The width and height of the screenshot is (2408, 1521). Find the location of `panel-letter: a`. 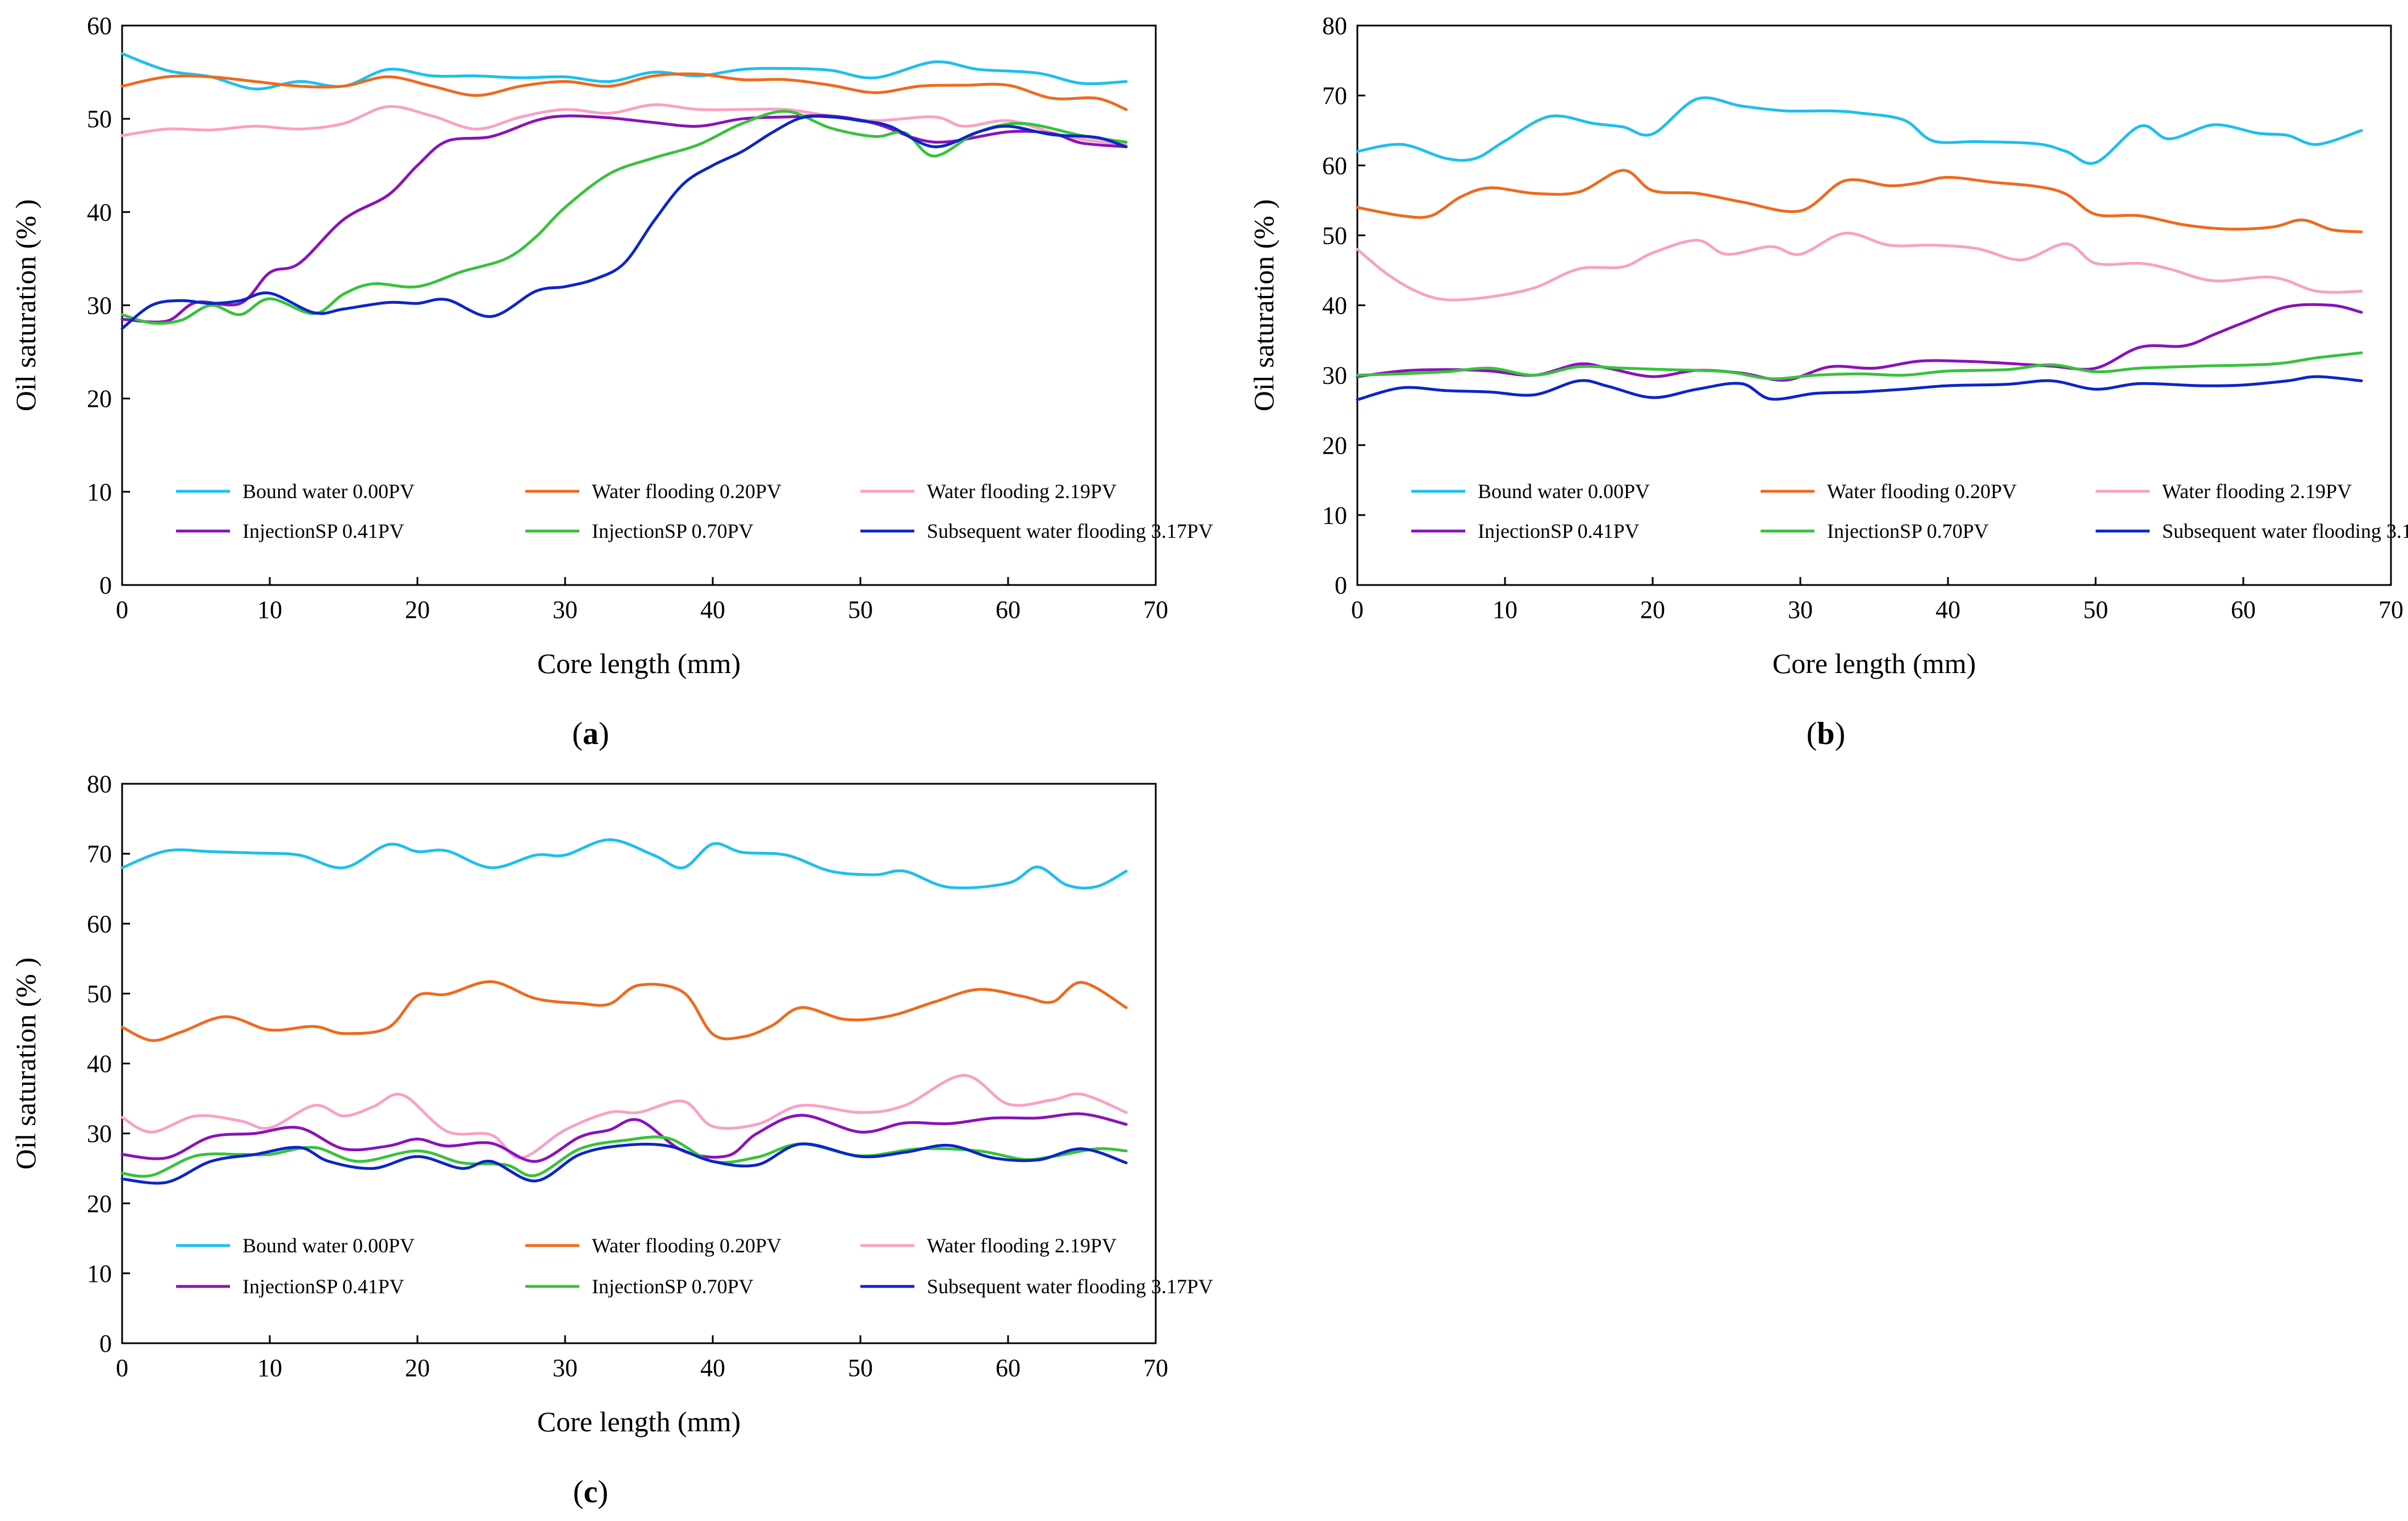

panel-letter: a is located at coordinates (591, 733).